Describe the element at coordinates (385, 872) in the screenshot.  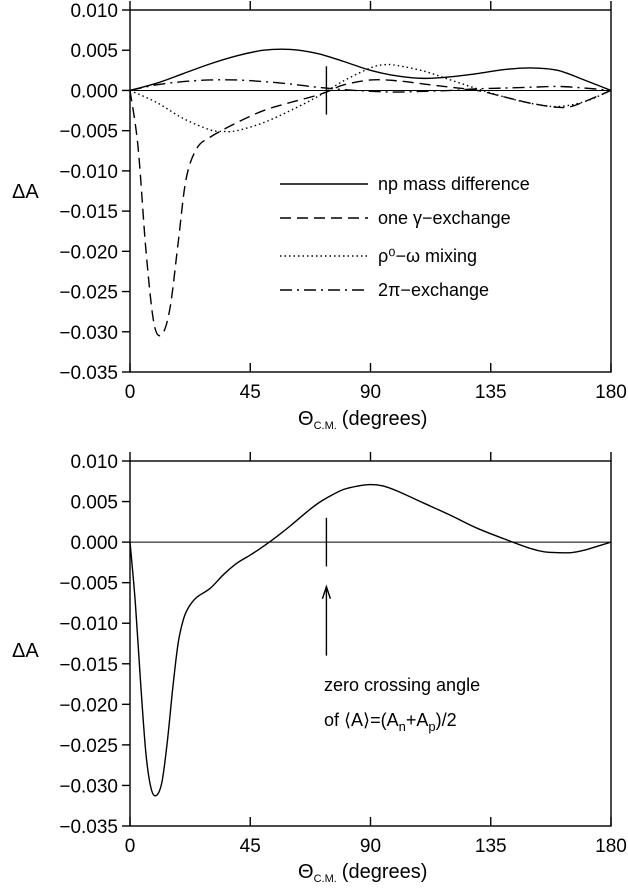
I see `bottom-x-axis-unit: (degrees)` at that location.